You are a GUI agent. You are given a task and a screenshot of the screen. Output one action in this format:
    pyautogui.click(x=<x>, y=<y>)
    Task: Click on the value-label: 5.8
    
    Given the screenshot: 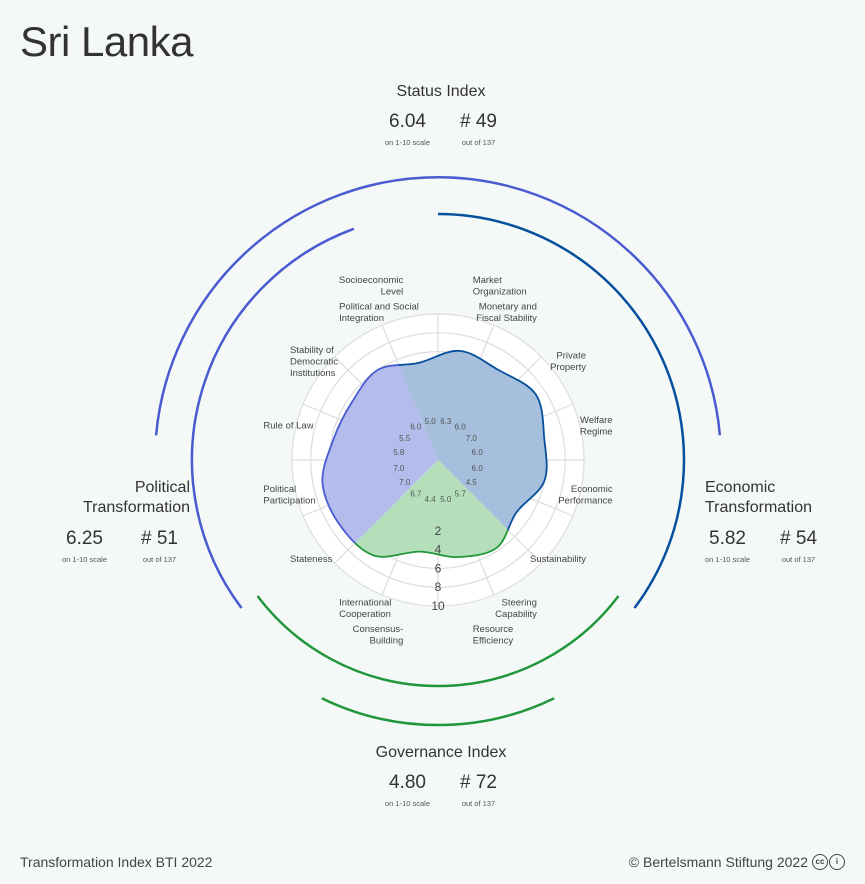 What is the action you would take?
    pyautogui.click(x=399, y=452)
    